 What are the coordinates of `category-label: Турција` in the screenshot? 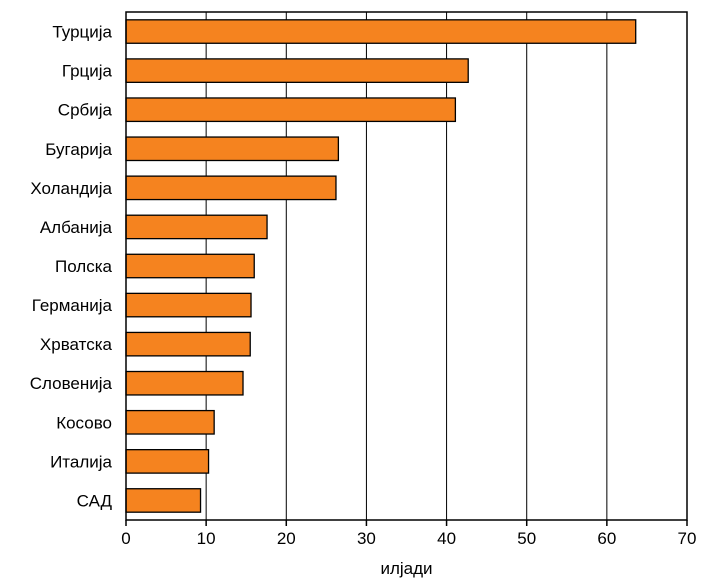 It's located at (82, 32).